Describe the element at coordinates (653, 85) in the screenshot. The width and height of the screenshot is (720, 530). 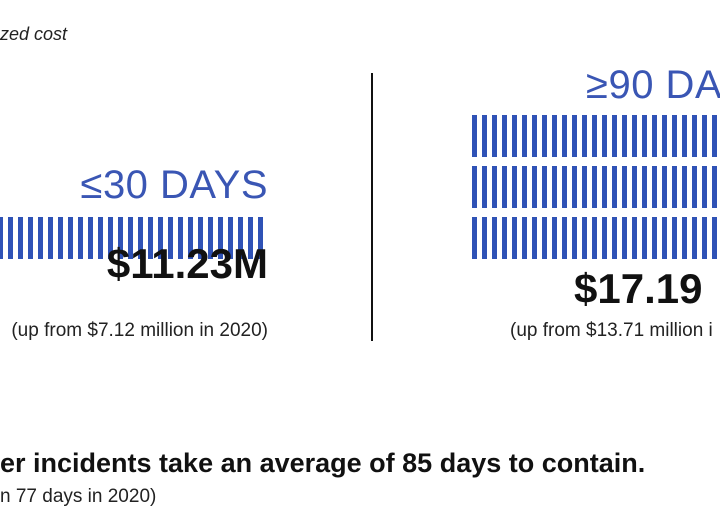
I see `label-90-days: ≥90 DA` at that location.